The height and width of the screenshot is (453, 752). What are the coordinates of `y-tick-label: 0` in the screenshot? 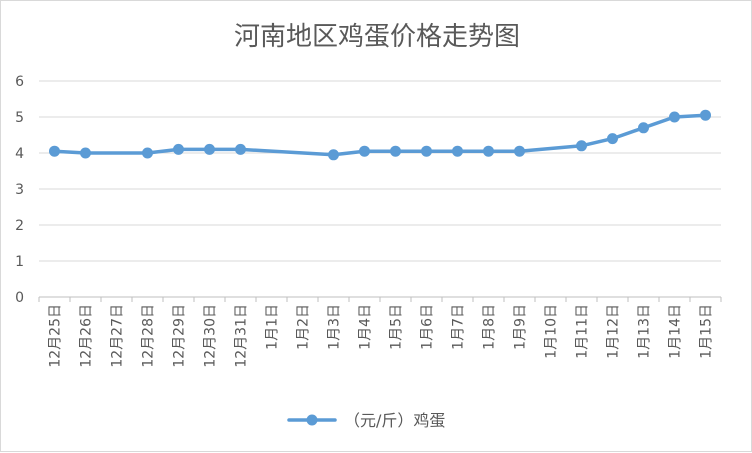 It's located at (19, 298).